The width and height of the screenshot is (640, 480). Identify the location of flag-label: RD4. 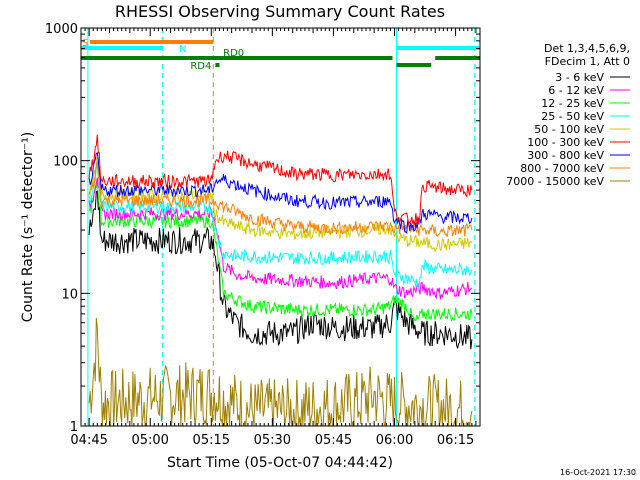
(200, 66).